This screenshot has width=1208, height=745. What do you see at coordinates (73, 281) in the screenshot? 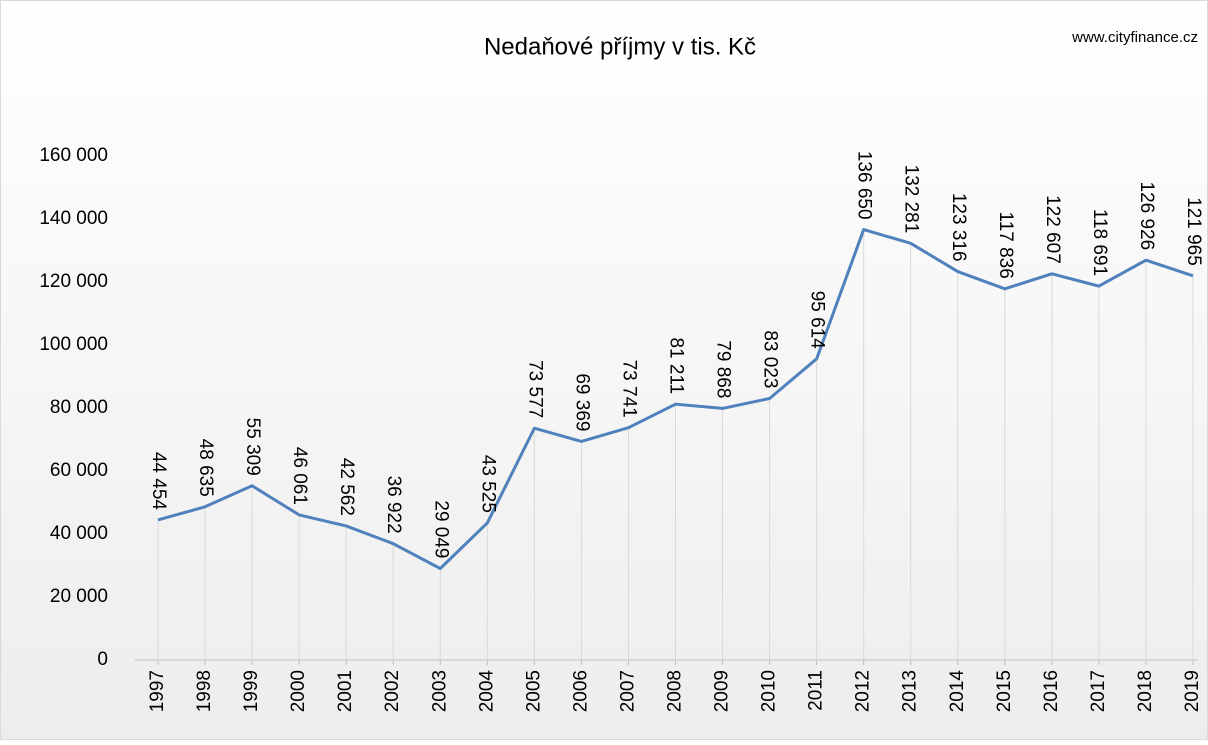
I see `y-tick-label: 120 000` at bounding box center [73, 281].